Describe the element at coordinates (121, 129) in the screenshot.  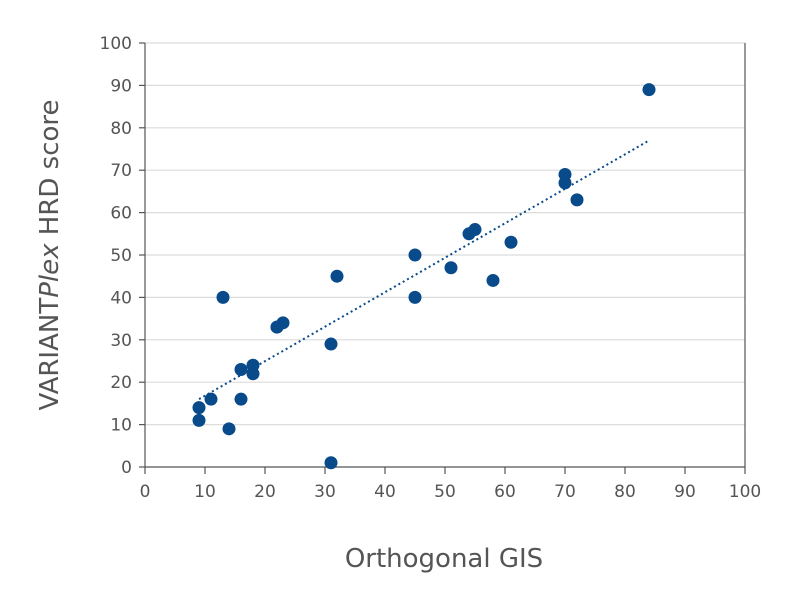
I see `y-tick-label: 80` at that location.